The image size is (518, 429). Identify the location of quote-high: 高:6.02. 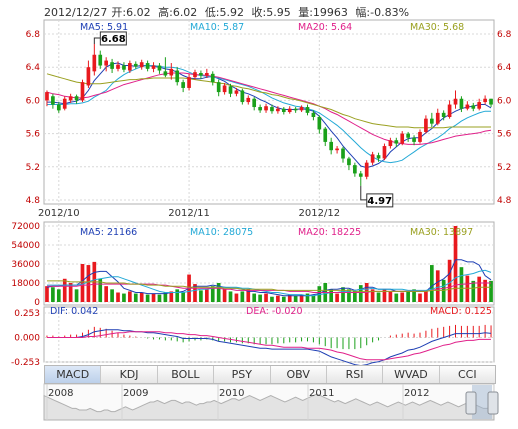
(178, 12).